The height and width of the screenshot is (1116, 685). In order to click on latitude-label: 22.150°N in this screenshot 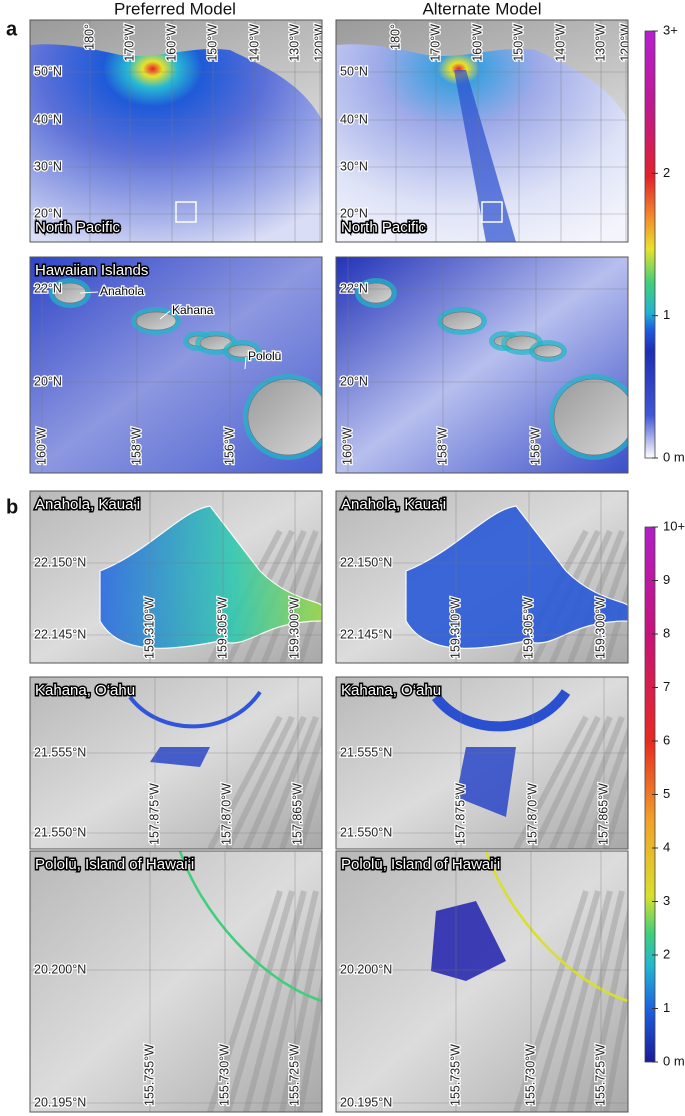, I will do `click(60, 562)`.